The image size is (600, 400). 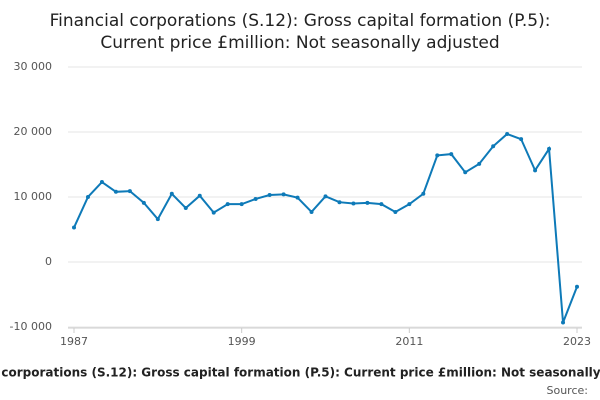 What do you see at coordinates (31, 326) in the screenshot?
I see `y-tick-label: -10 000` at bounding box center [31, 326].